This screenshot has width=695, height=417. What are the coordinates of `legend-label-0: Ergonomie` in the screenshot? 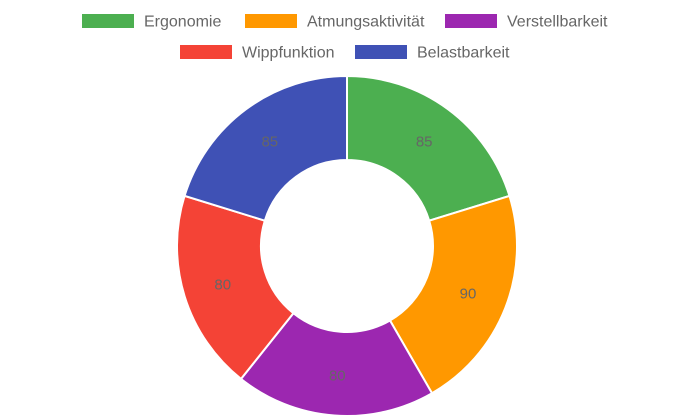 It's located at (182, 22).